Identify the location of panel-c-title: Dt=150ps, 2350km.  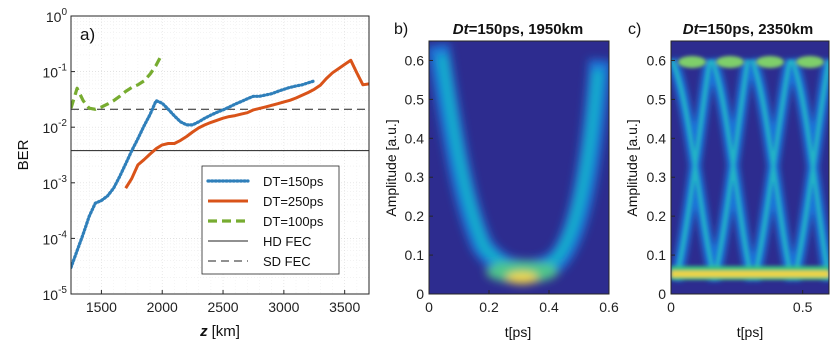
(748, 29).